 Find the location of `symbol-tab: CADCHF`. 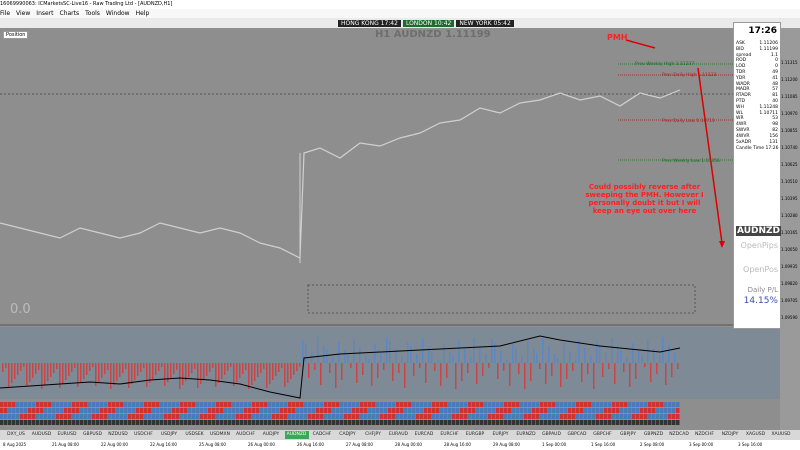

symbol-tab: CADCHF is located at coordinates (322, 434).